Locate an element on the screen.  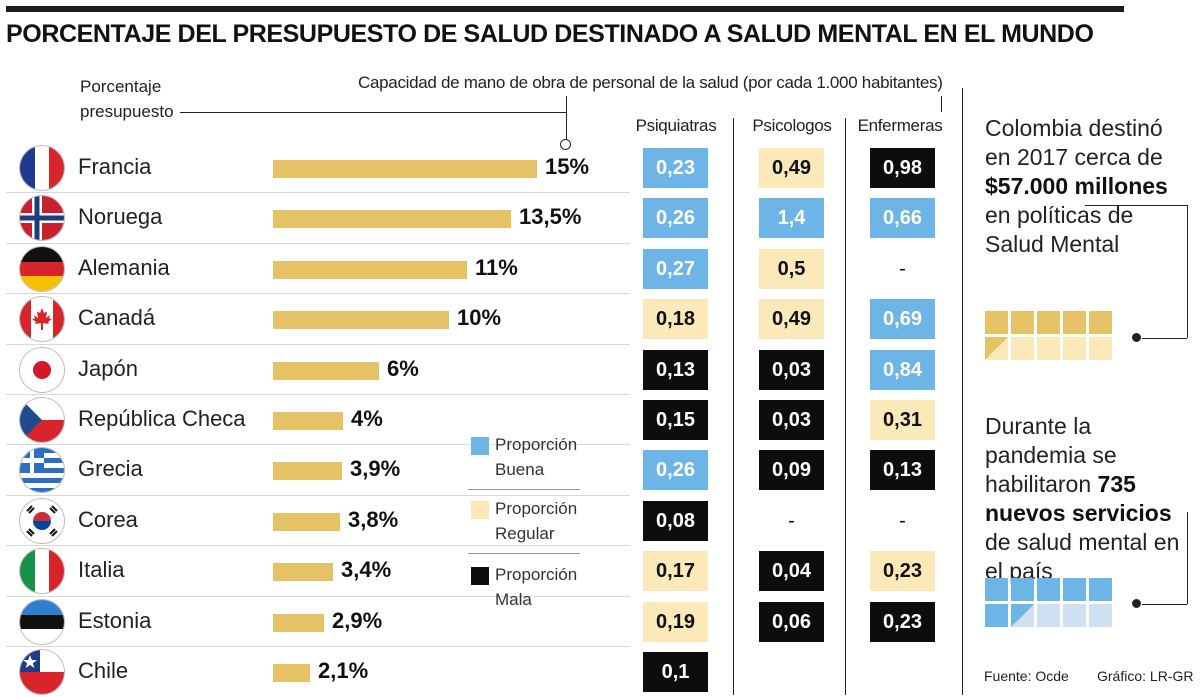
budget-pct-label: 15% is located at coordinates (567, 166).